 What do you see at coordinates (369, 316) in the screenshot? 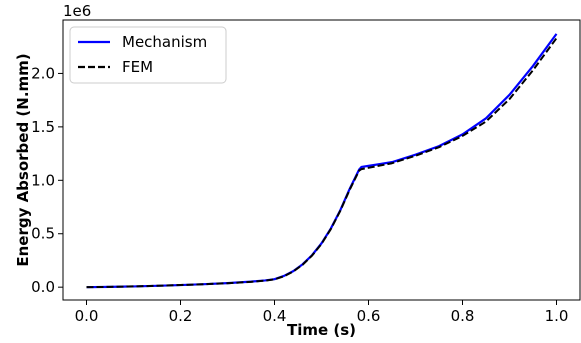
I see `x-tick-label: 0.6` at bounding box center [369, 316].